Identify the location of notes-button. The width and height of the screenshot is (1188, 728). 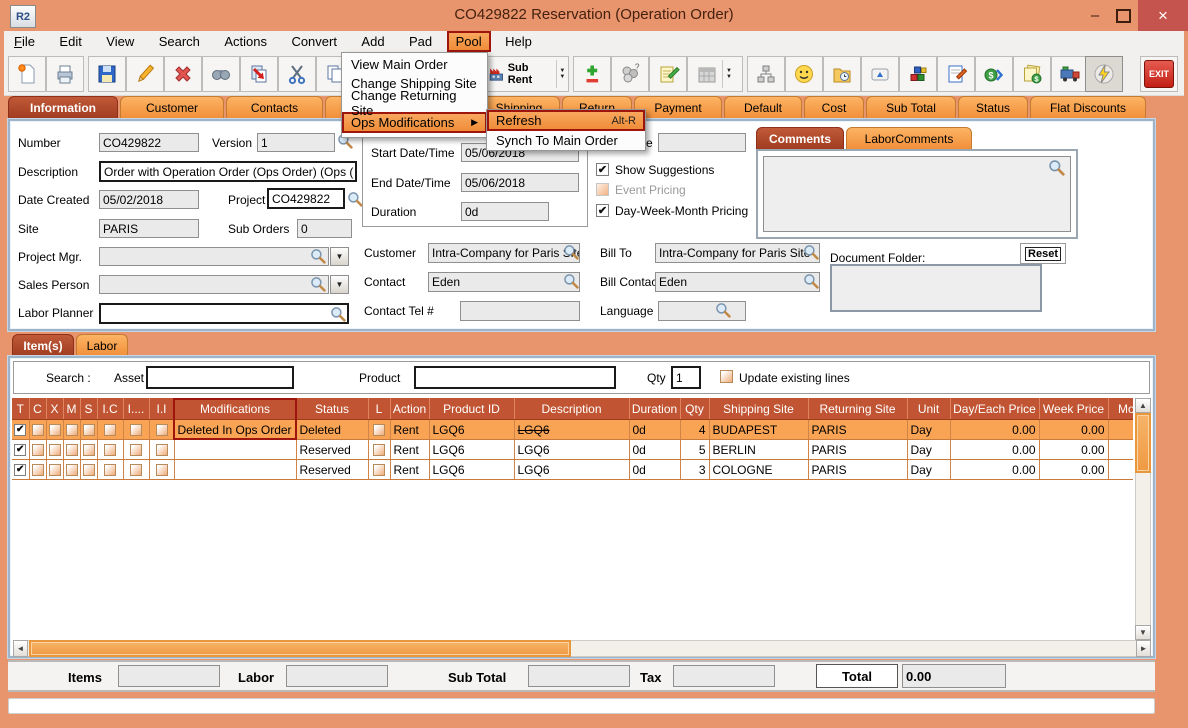
(668, 74).